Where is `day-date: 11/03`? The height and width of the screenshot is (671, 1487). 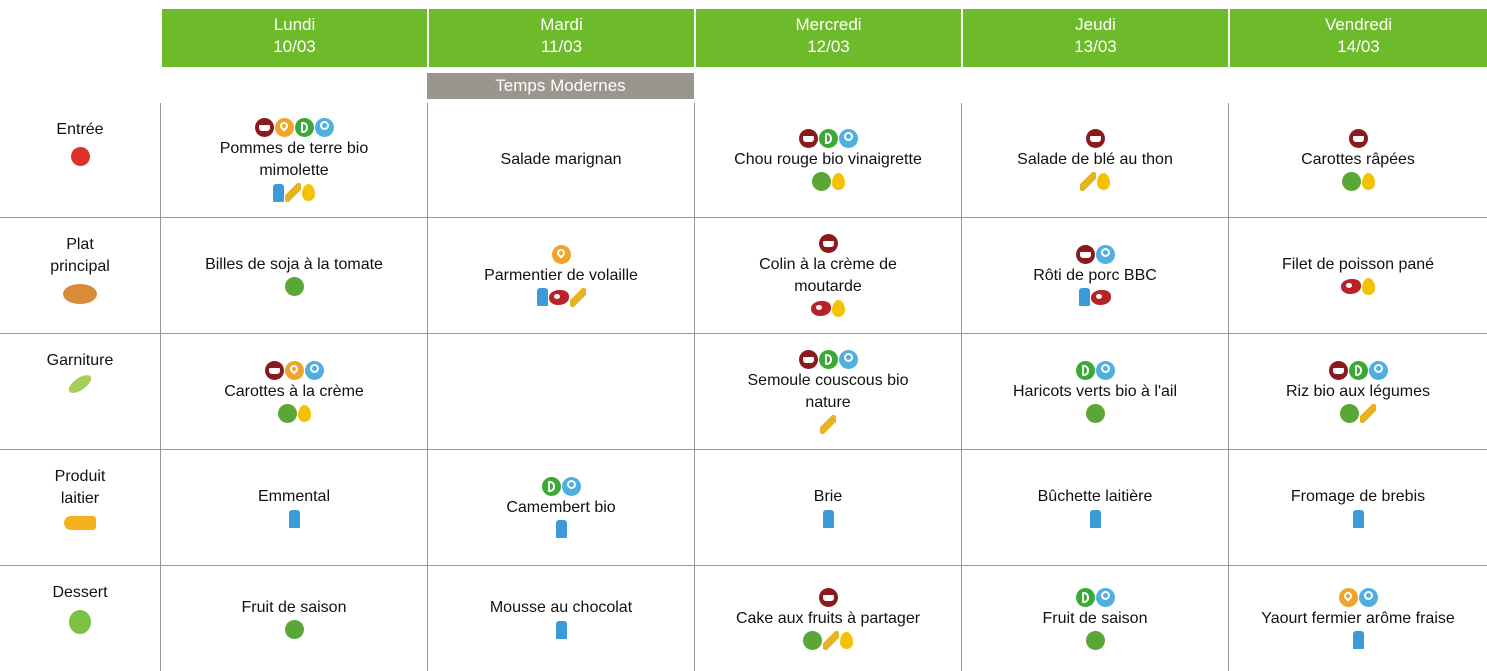 day-date: 11/03 is located at coordinates (561, 46).